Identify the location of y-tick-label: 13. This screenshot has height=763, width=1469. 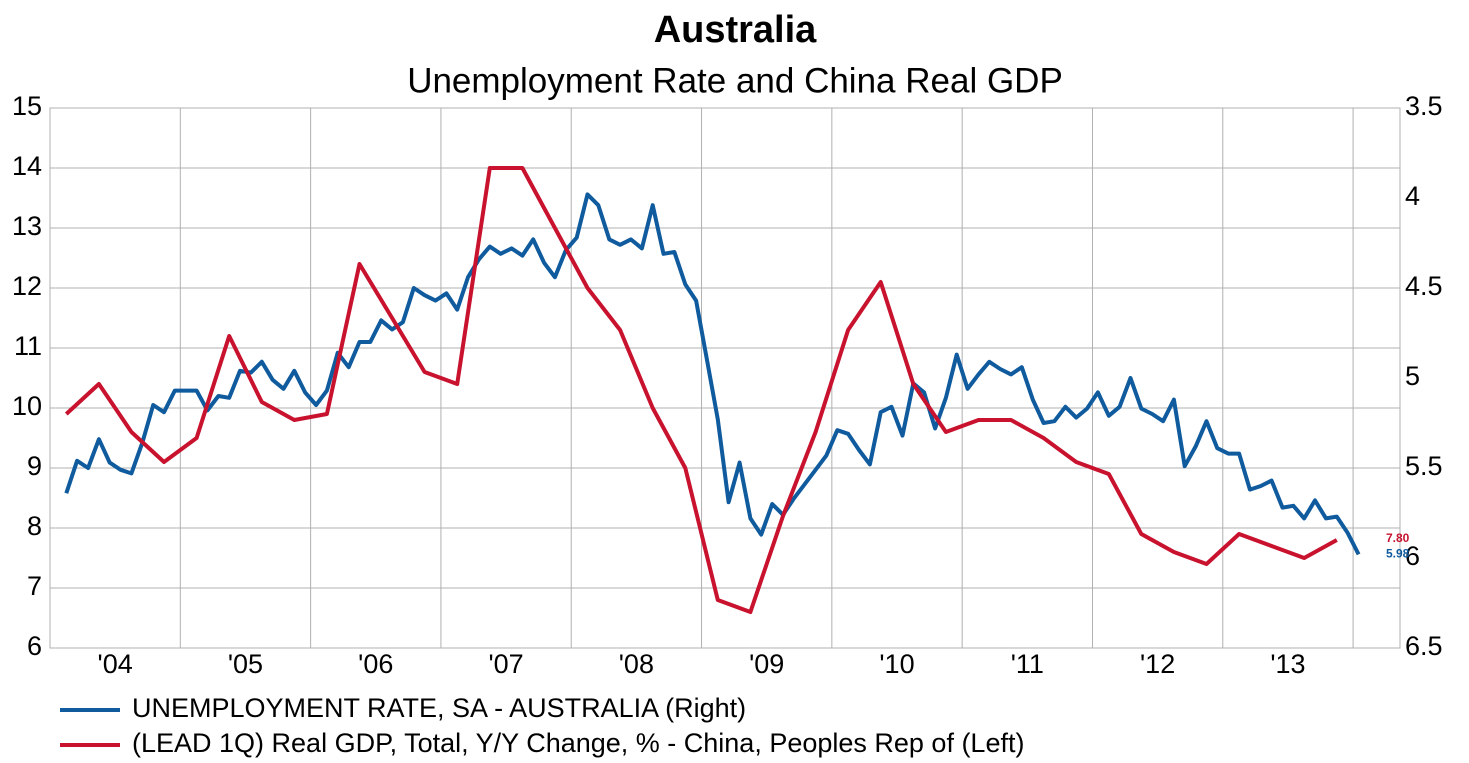
(27, 226).